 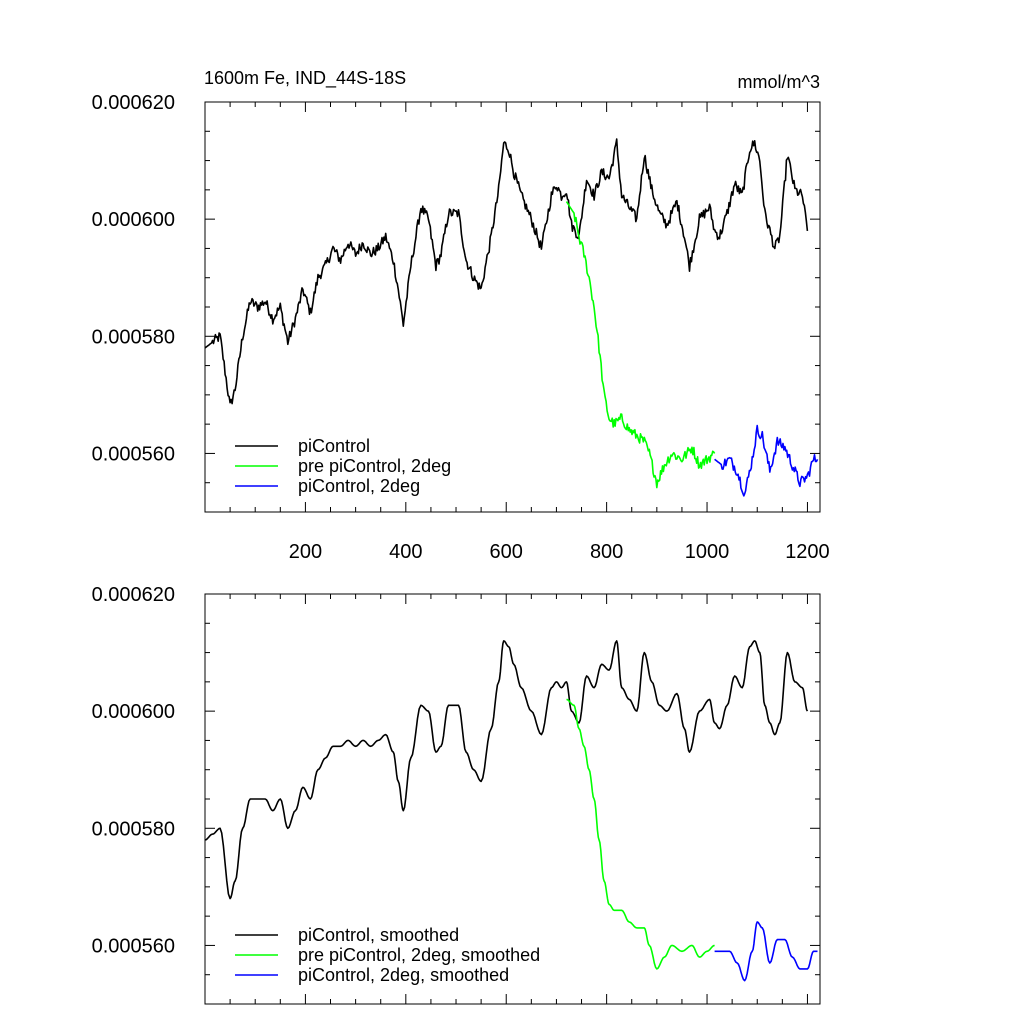 What do you see at coordinates (305, 78) in the screenshot?
I see `chart-title: 1600m Fe, IND_44S-18S` at bounding box center [305, 78].